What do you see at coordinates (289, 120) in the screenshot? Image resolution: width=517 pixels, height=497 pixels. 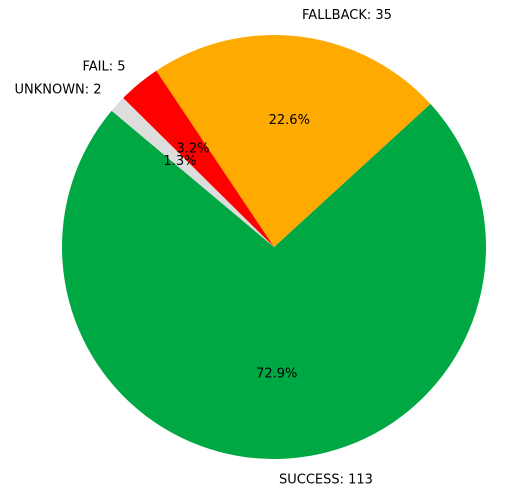 I see `slice-percent-fallback: 22.6%` at bounding box center [289, 120].